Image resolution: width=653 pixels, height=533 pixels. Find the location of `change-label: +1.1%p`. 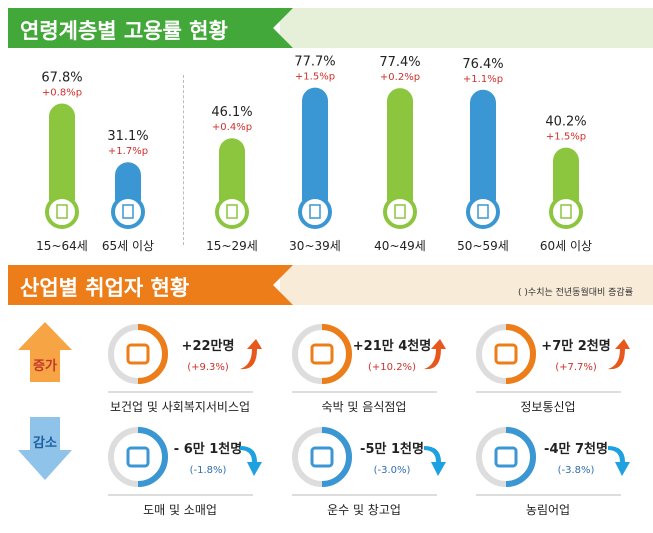

change-label: +1.1%p is located at coordinates (483, 79).